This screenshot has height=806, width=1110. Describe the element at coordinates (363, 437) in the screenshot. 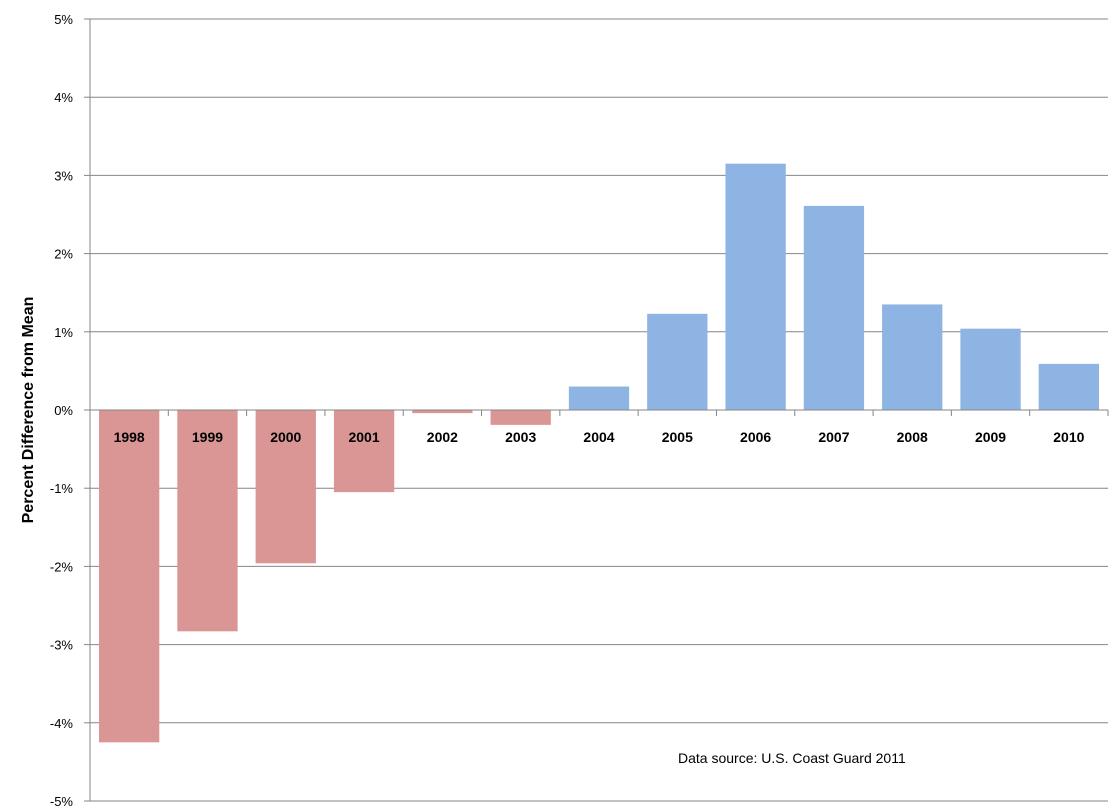

I see `category-label: 2001` at that location.